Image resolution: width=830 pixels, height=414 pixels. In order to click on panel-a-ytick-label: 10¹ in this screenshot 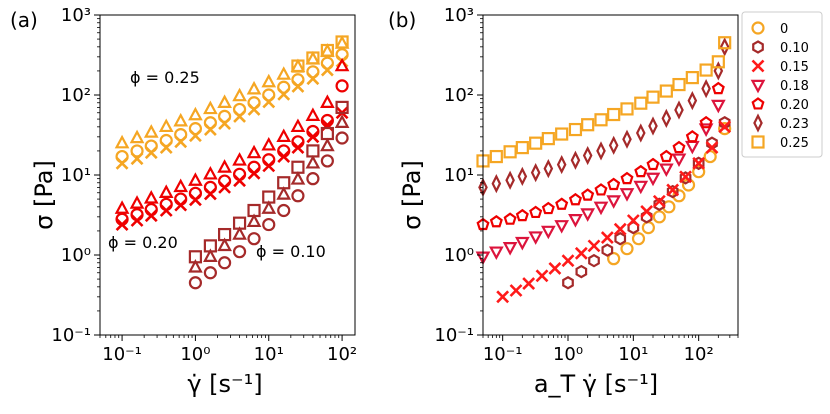, I will do `click(76, 175)`.